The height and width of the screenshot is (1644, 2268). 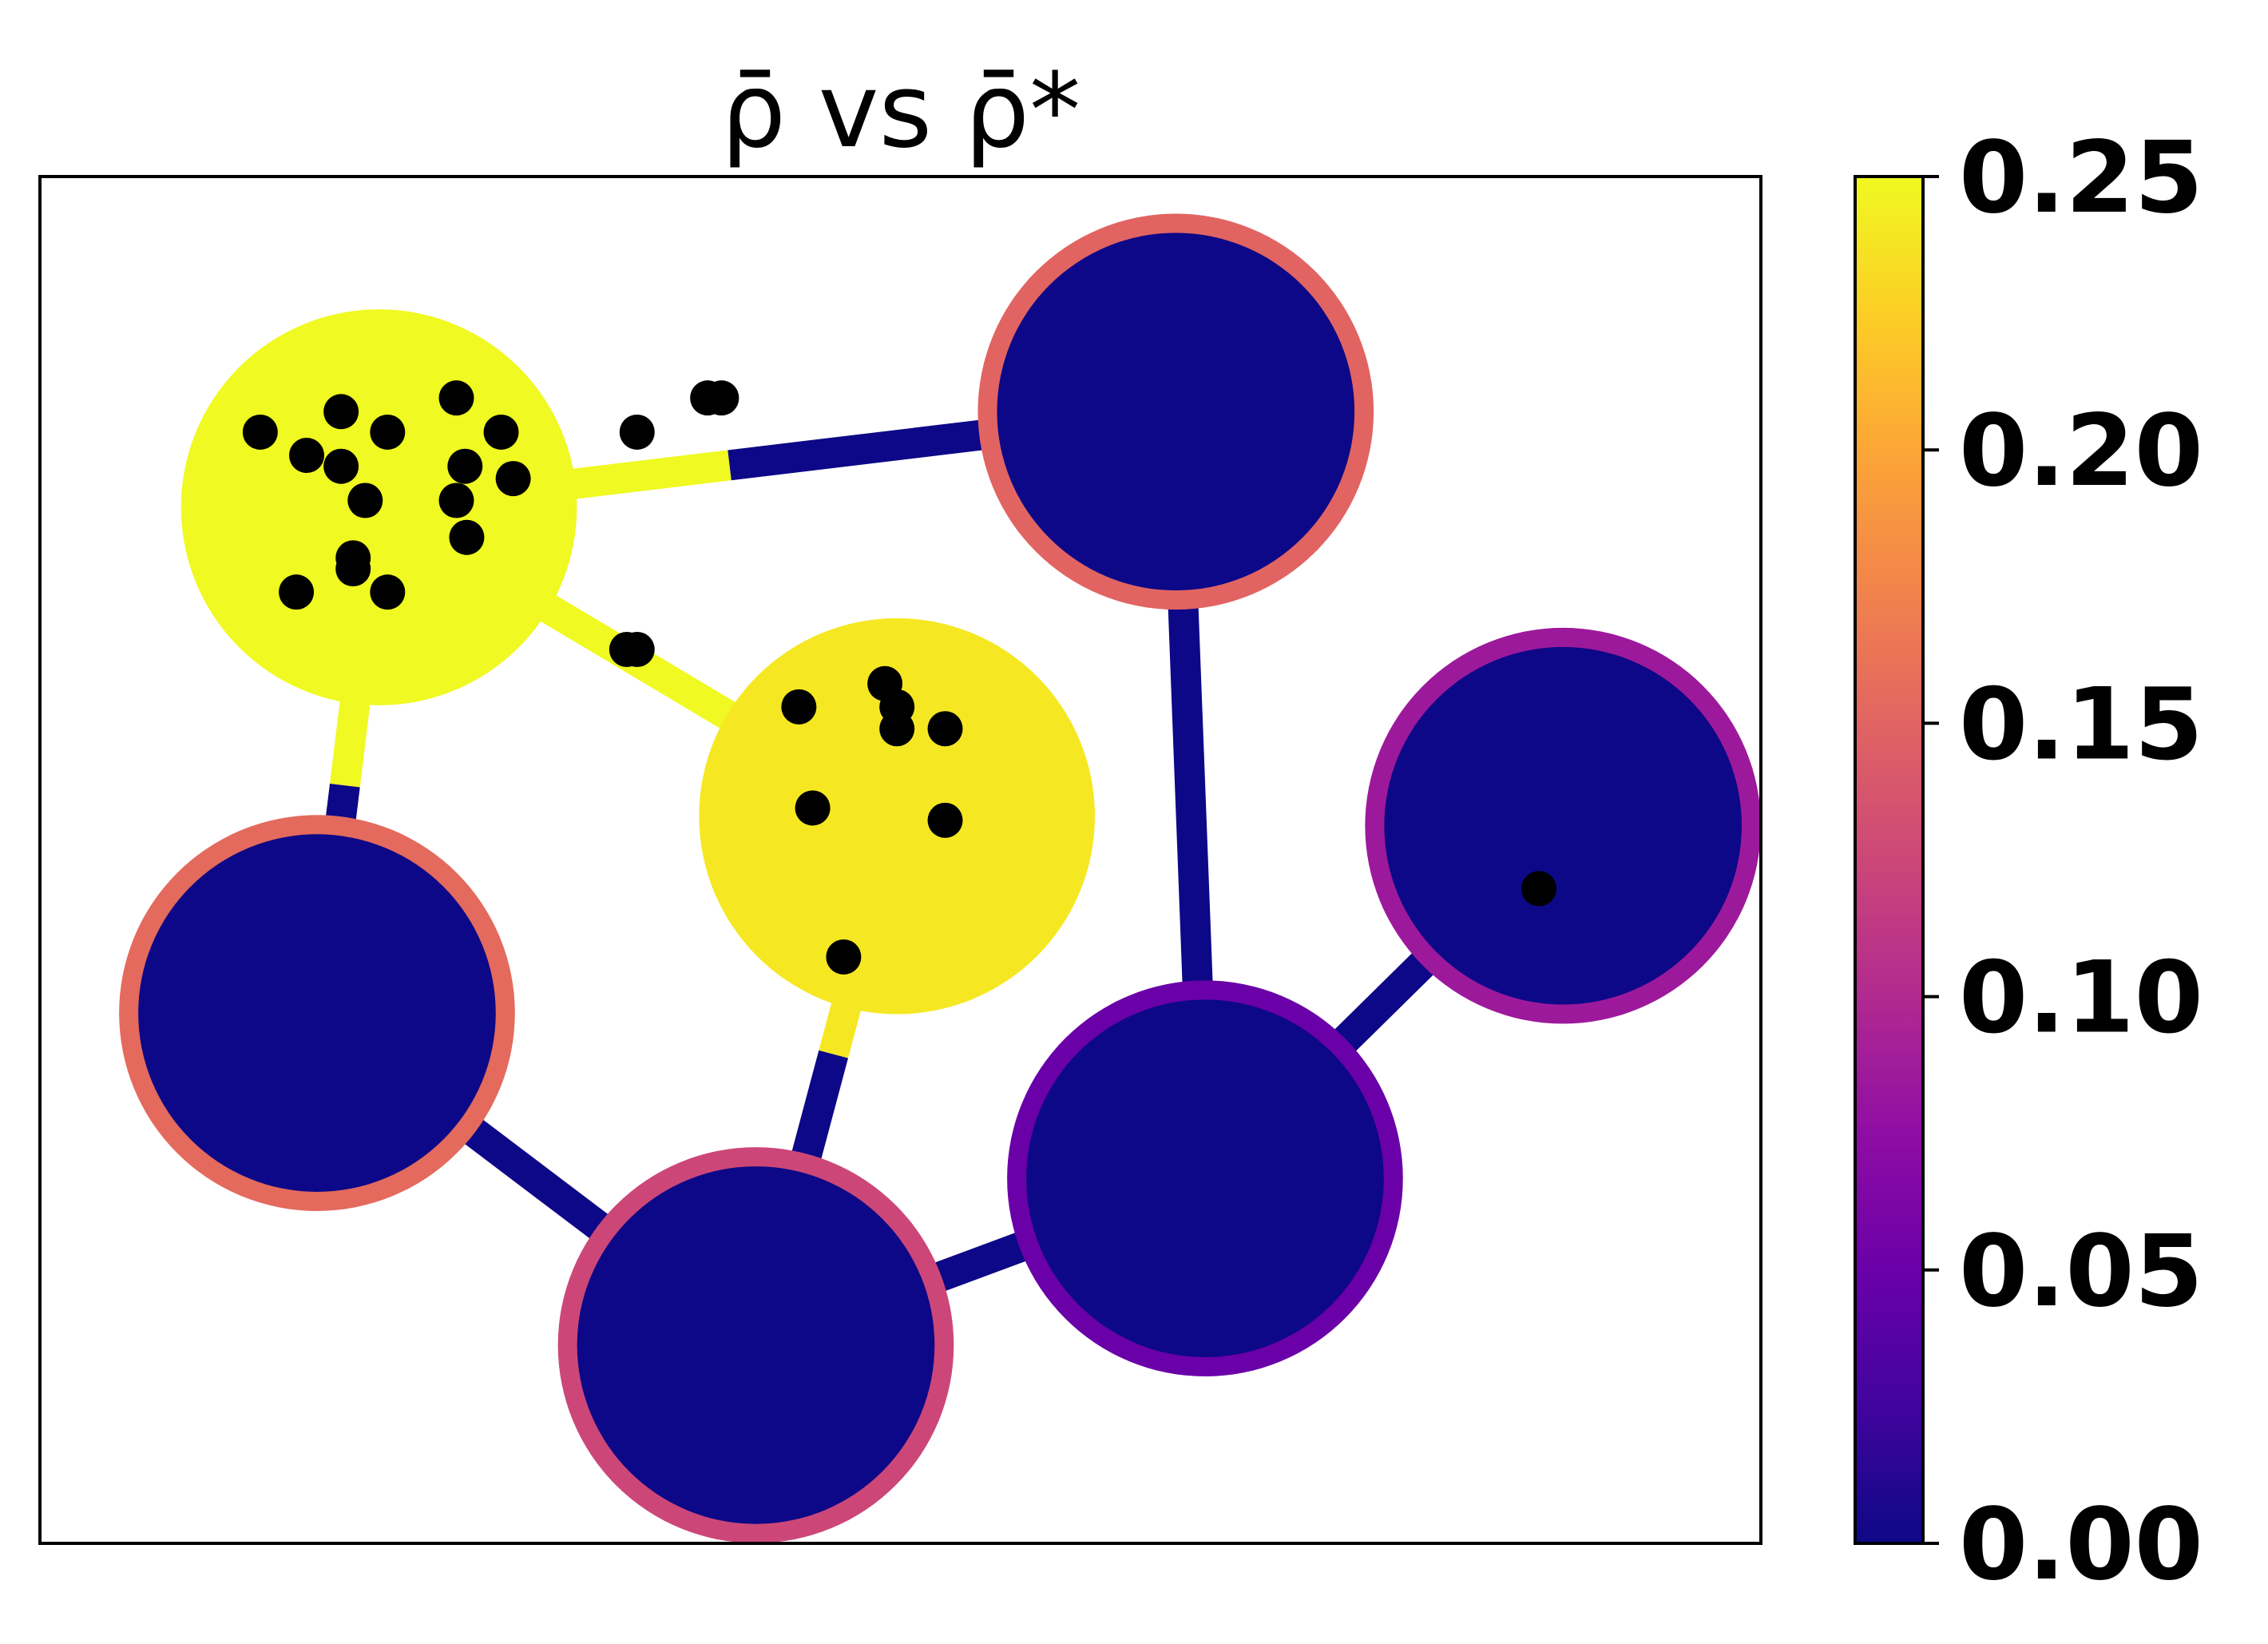 I want to click on colorbar-gradient, so click(x=1889, y=860).